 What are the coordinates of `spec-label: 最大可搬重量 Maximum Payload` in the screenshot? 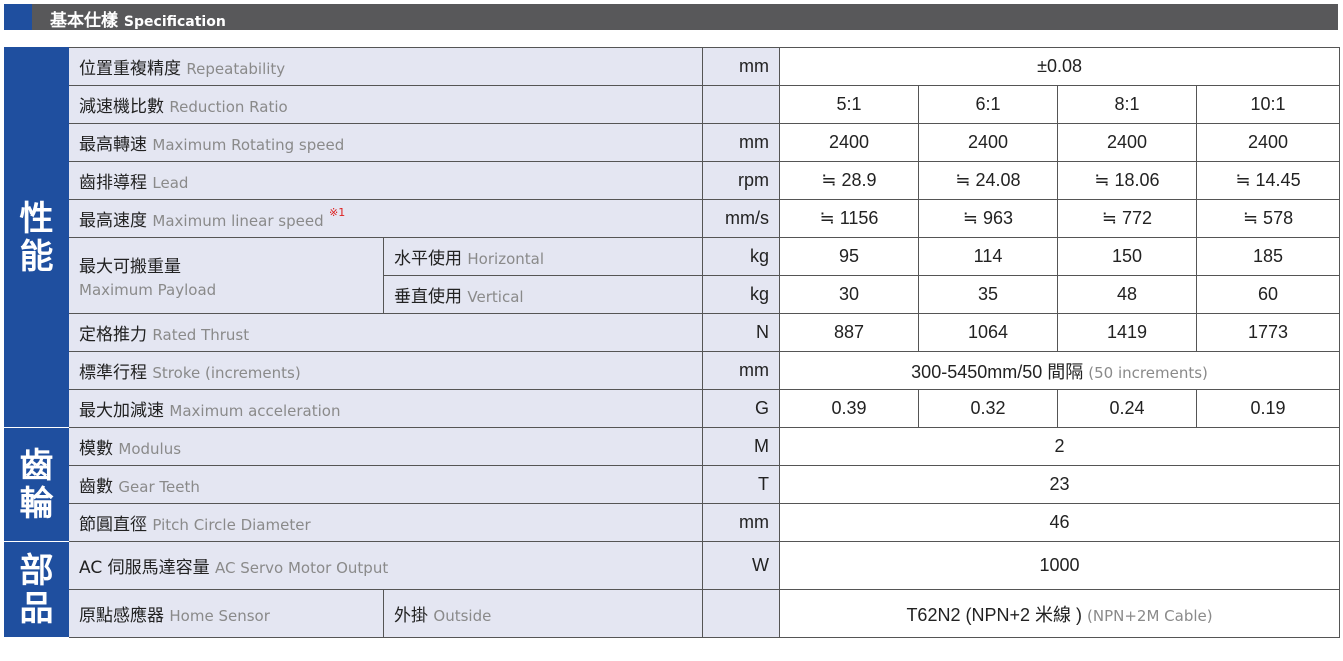 It's located at (226, 275).